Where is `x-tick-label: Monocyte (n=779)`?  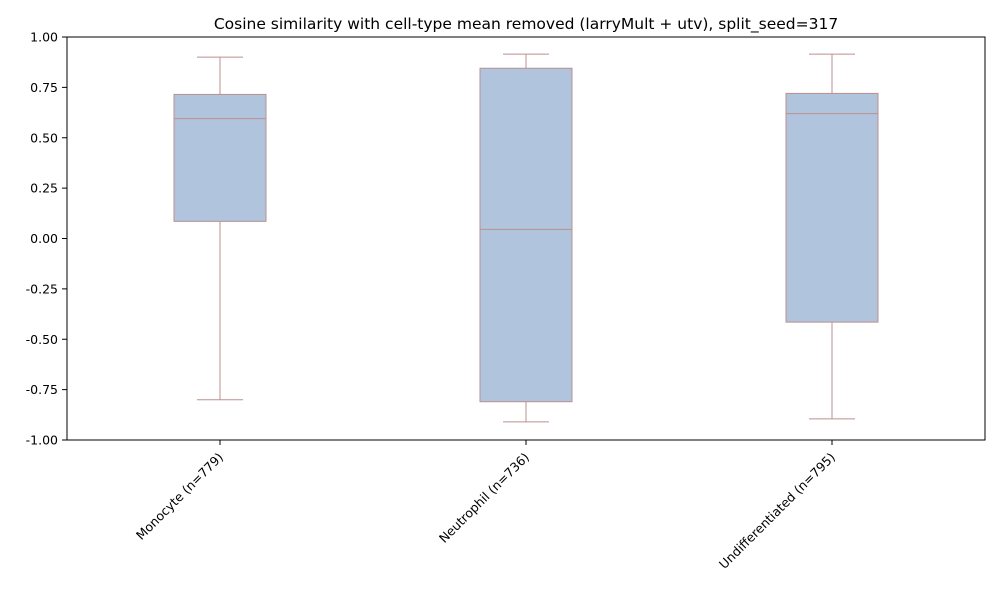
x-tick-label: Monocyte (n=779) is located at coordinates (179, 496).